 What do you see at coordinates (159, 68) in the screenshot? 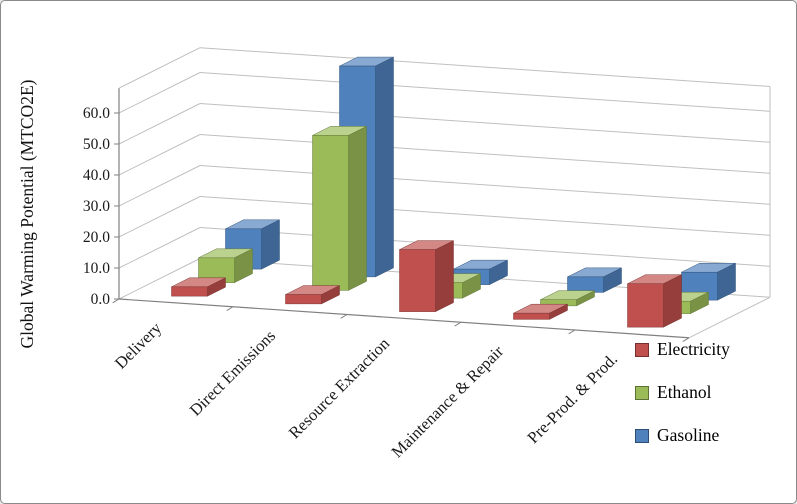
I see `left-wall-top-edge` at bounding box center [159, 68].